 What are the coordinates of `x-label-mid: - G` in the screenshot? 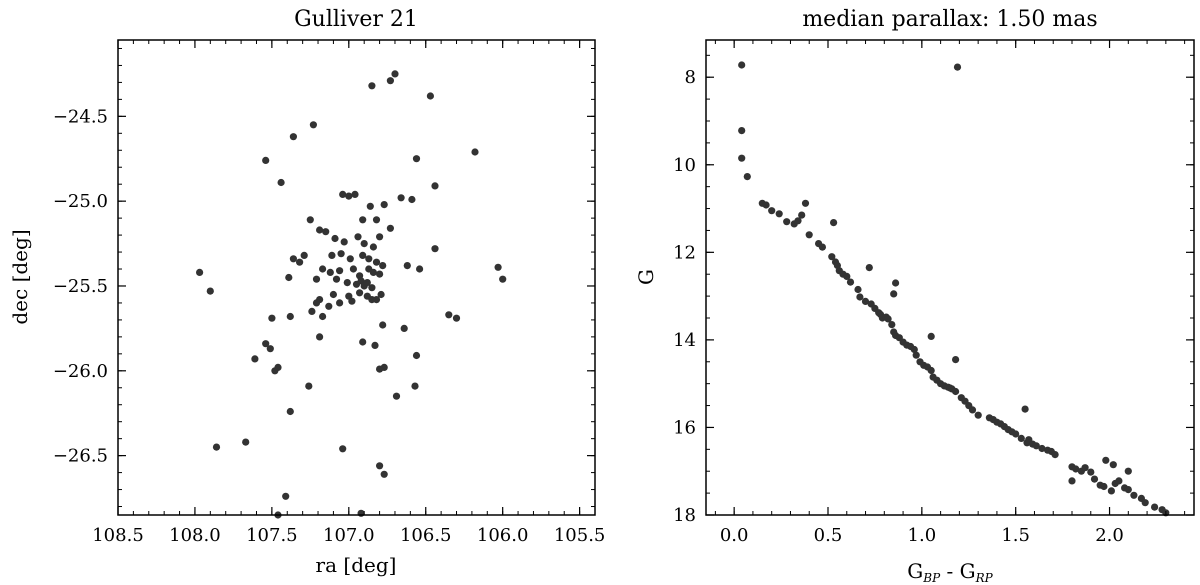 It's located at (957, 571).